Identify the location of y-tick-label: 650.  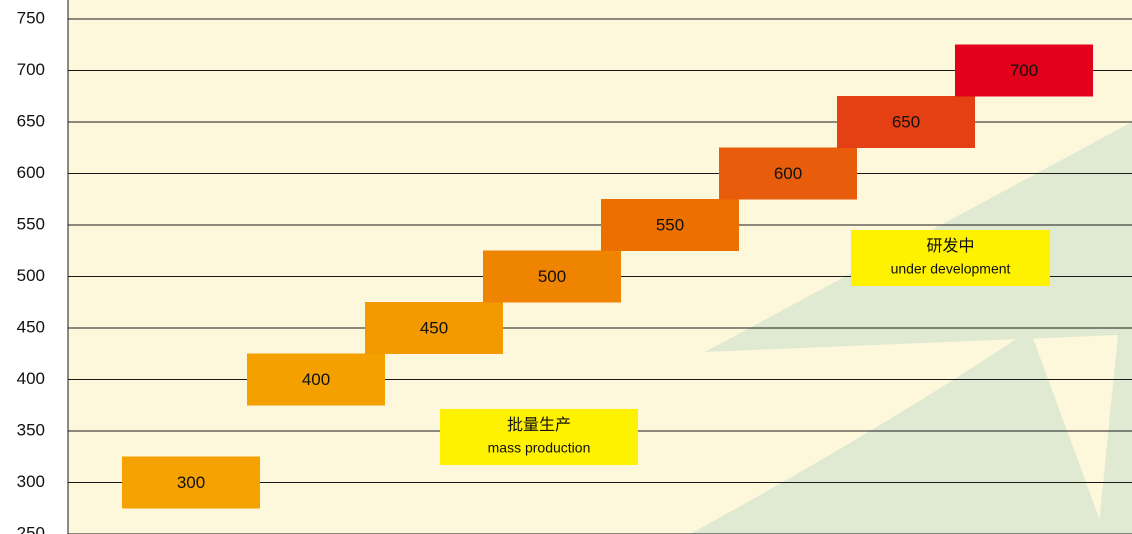
(31, 120).